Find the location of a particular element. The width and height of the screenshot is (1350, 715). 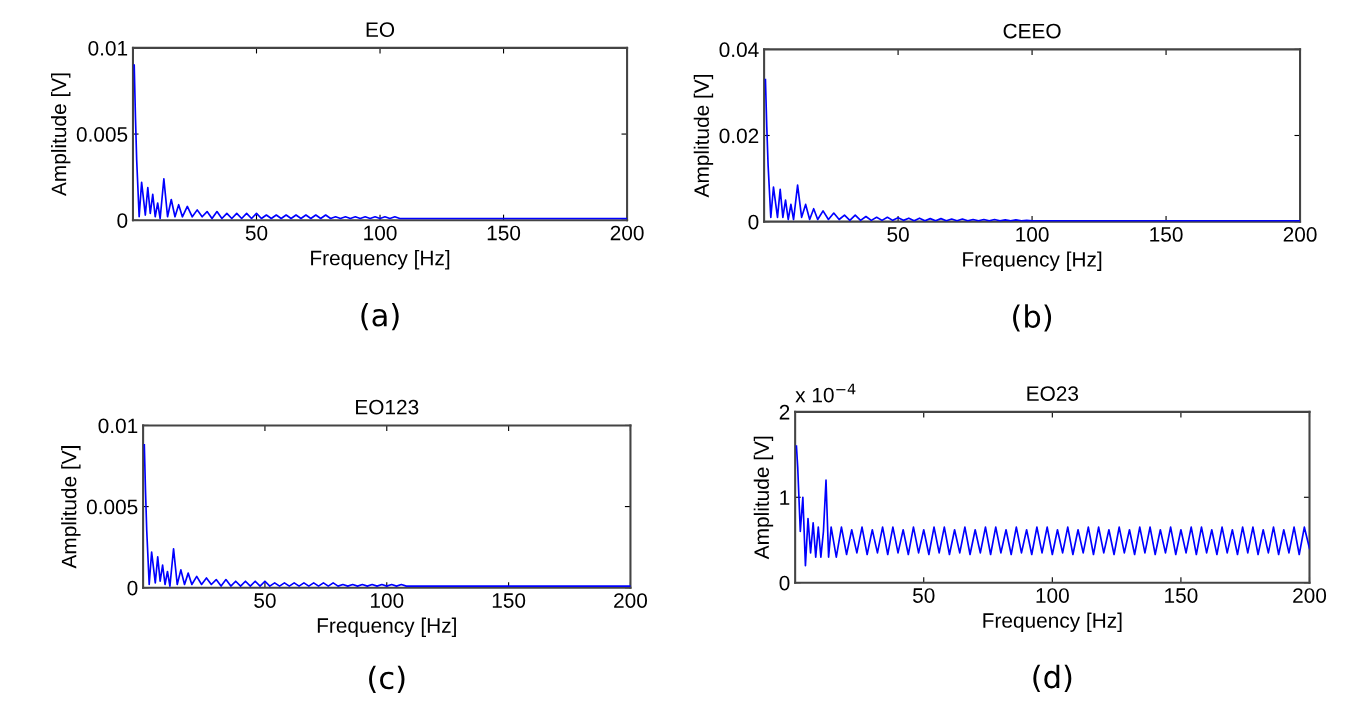

y-tick-label: 1 is located at coordinates (785, 497).